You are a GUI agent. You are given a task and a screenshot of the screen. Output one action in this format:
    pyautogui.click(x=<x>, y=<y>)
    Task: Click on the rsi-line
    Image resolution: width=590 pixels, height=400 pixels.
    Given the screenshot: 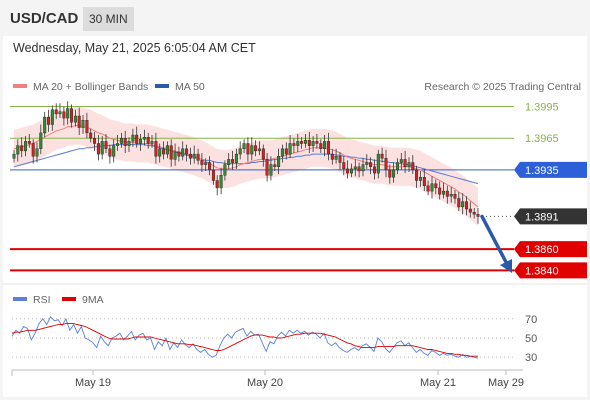 What is the action you would take?
    pyautogui.click(x=245, y=337)
    